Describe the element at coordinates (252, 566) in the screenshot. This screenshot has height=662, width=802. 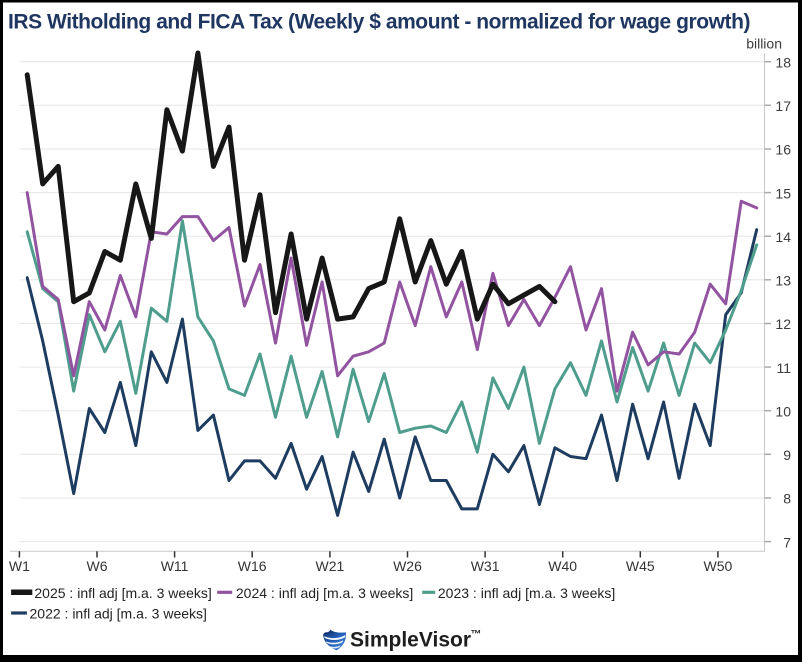
I see `svg-text: W16` at that location.